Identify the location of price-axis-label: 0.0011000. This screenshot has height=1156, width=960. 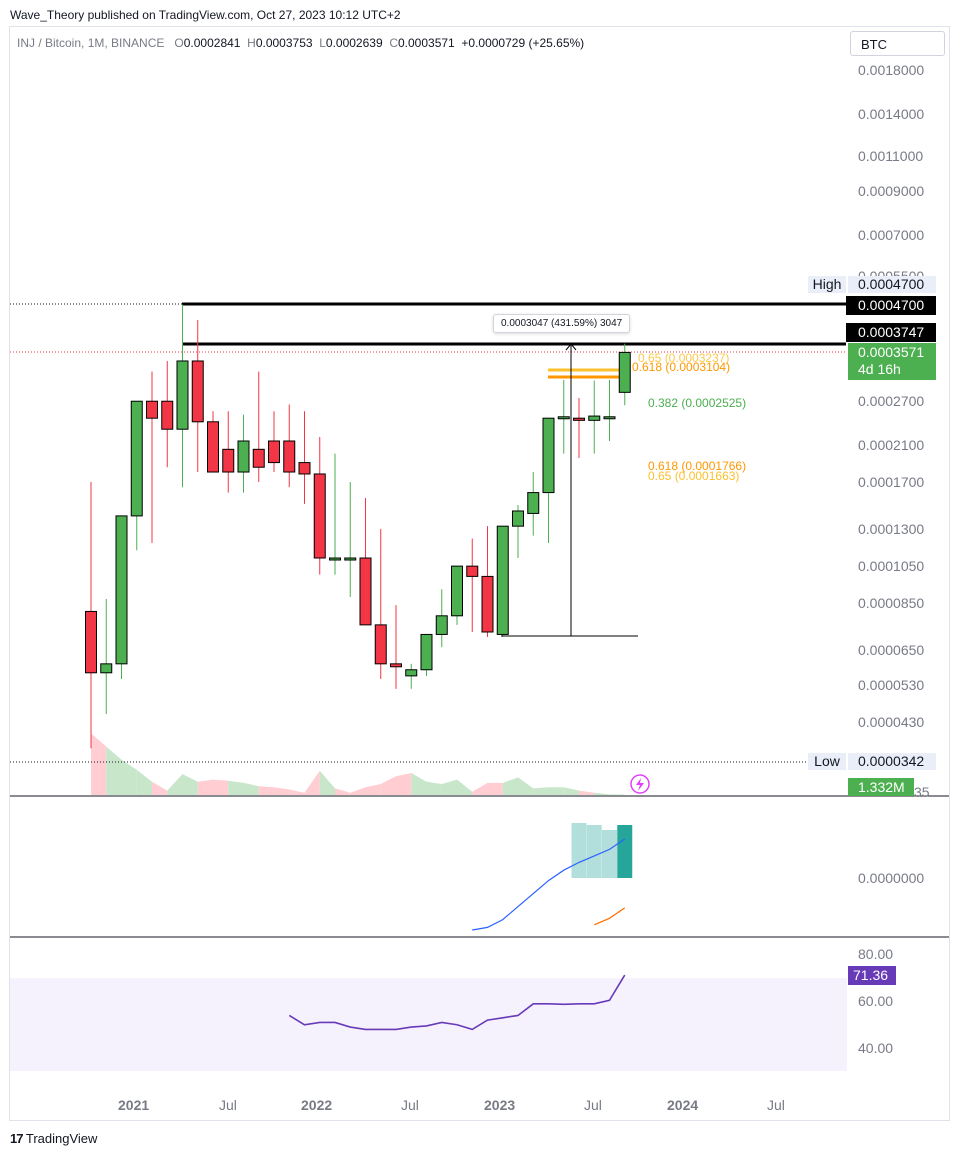
(891, 155).